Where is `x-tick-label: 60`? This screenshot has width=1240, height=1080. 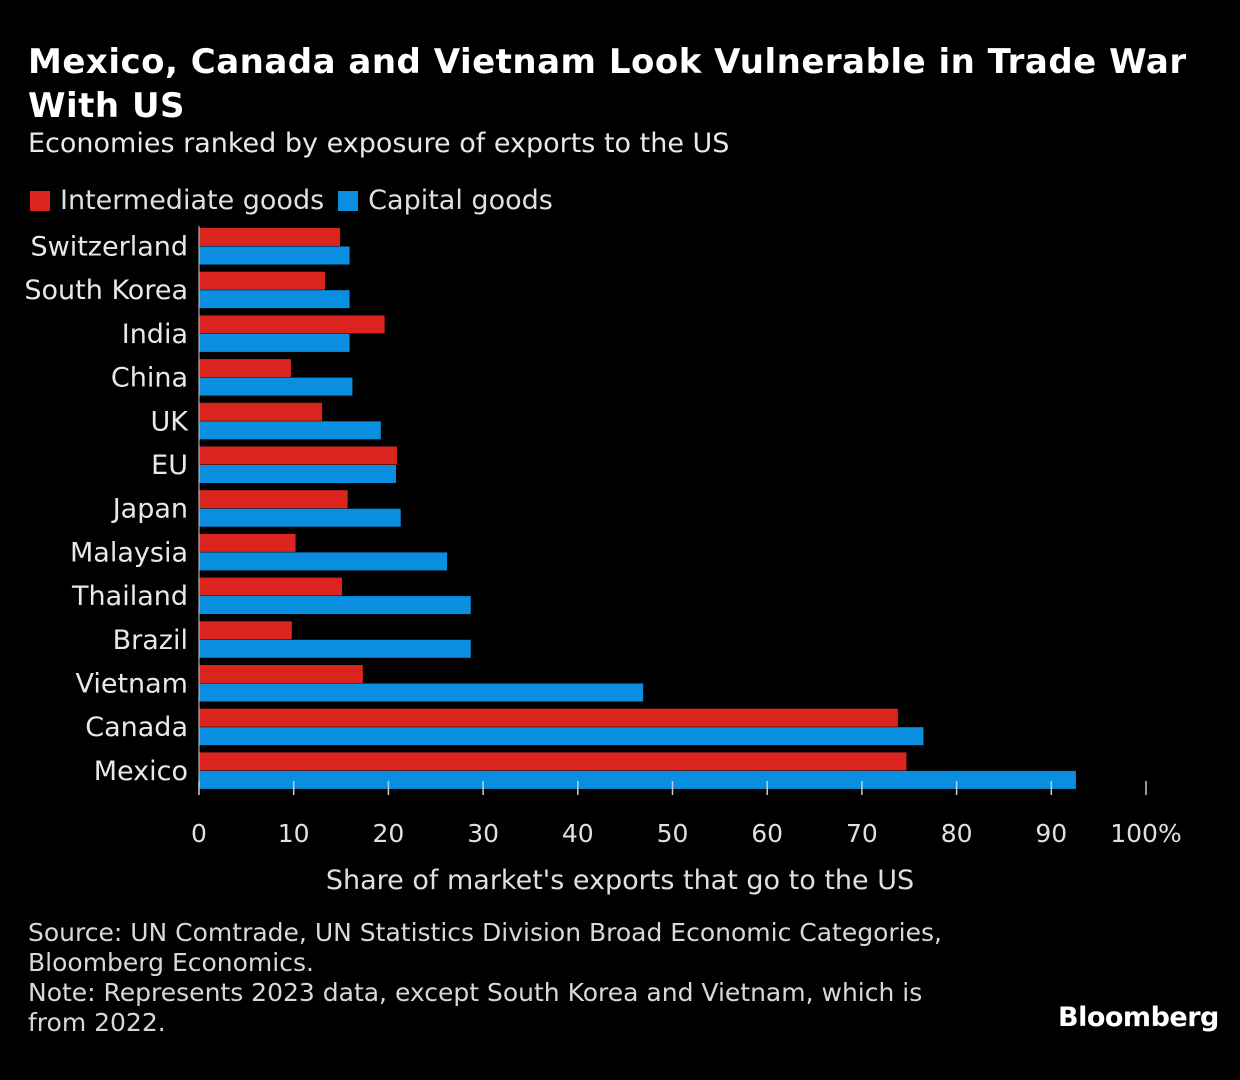
x-tick-label: 60 is located at coordinates (767, 833).